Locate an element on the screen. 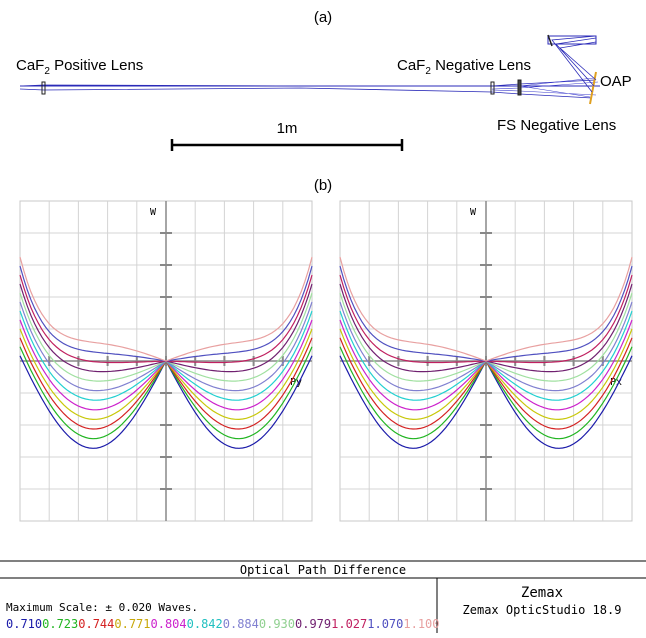 This screenshot has height=638, width=646. wavelength-value: 0.979 is located at coordinates (313, 624).